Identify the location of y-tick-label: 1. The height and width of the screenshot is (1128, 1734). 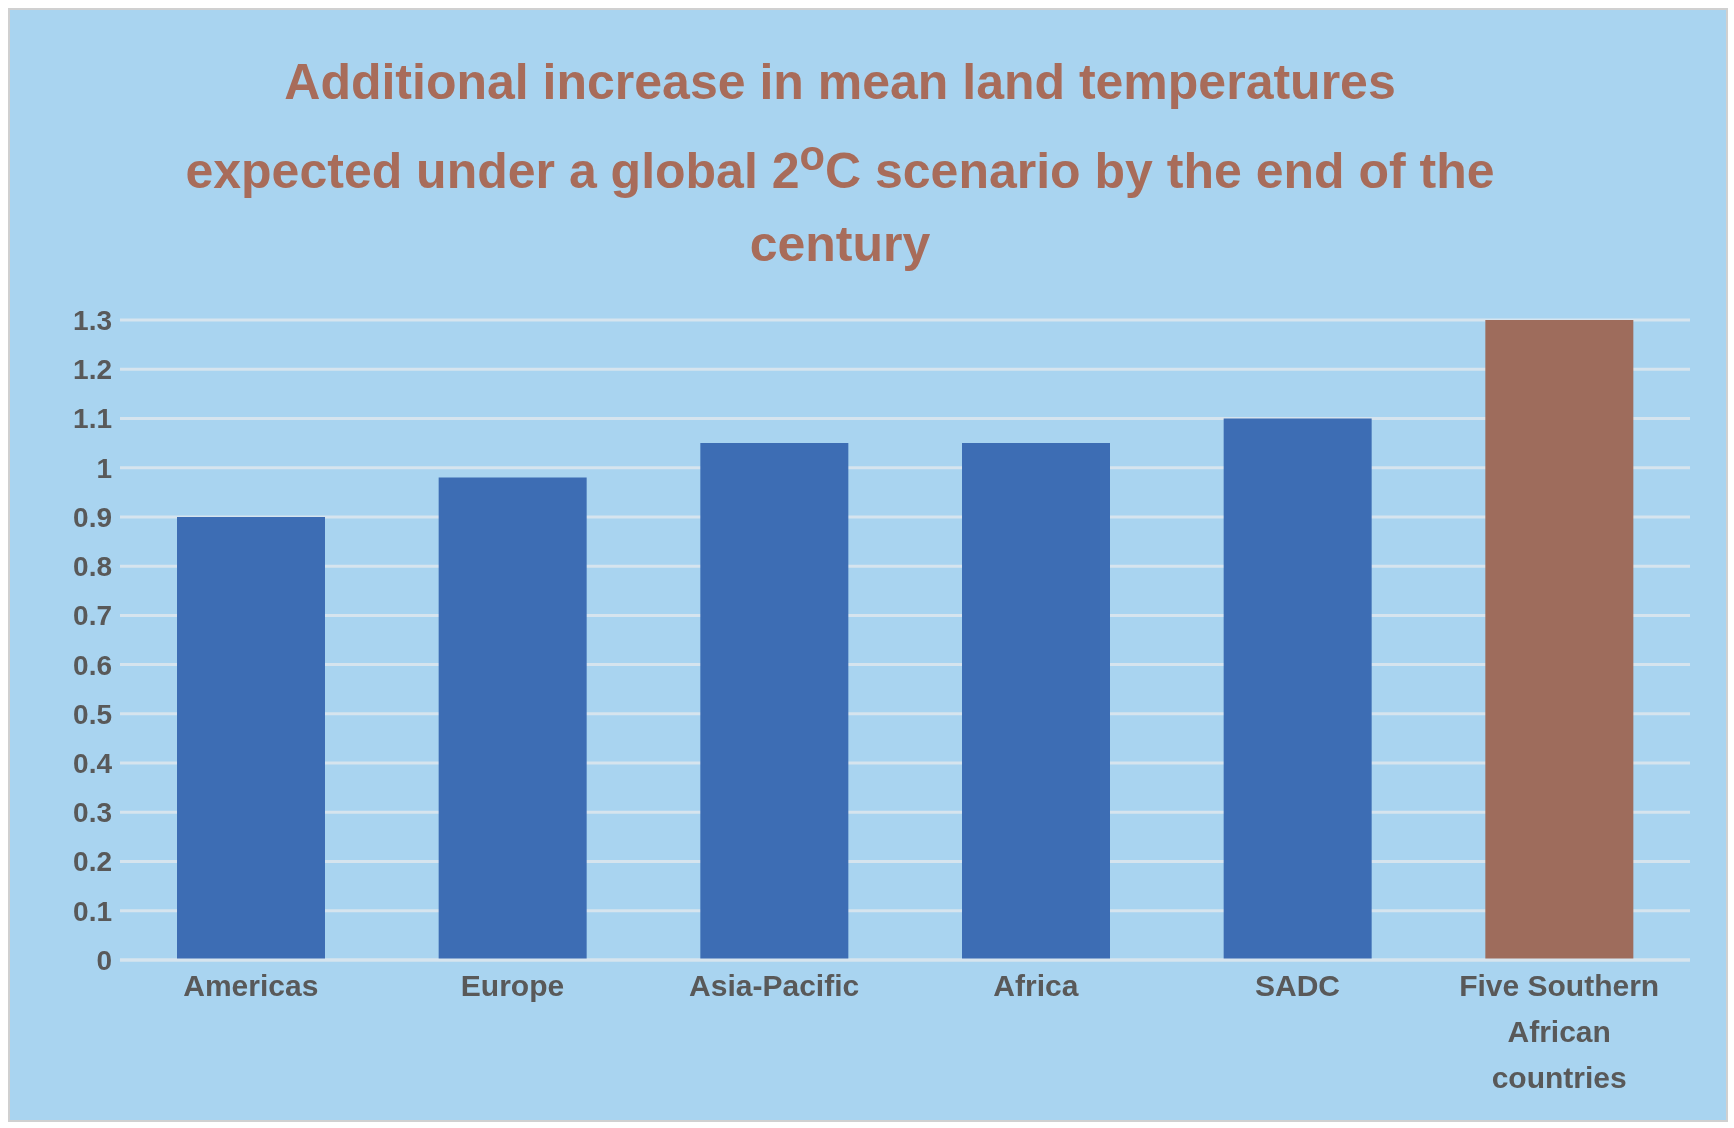
(104, 468).